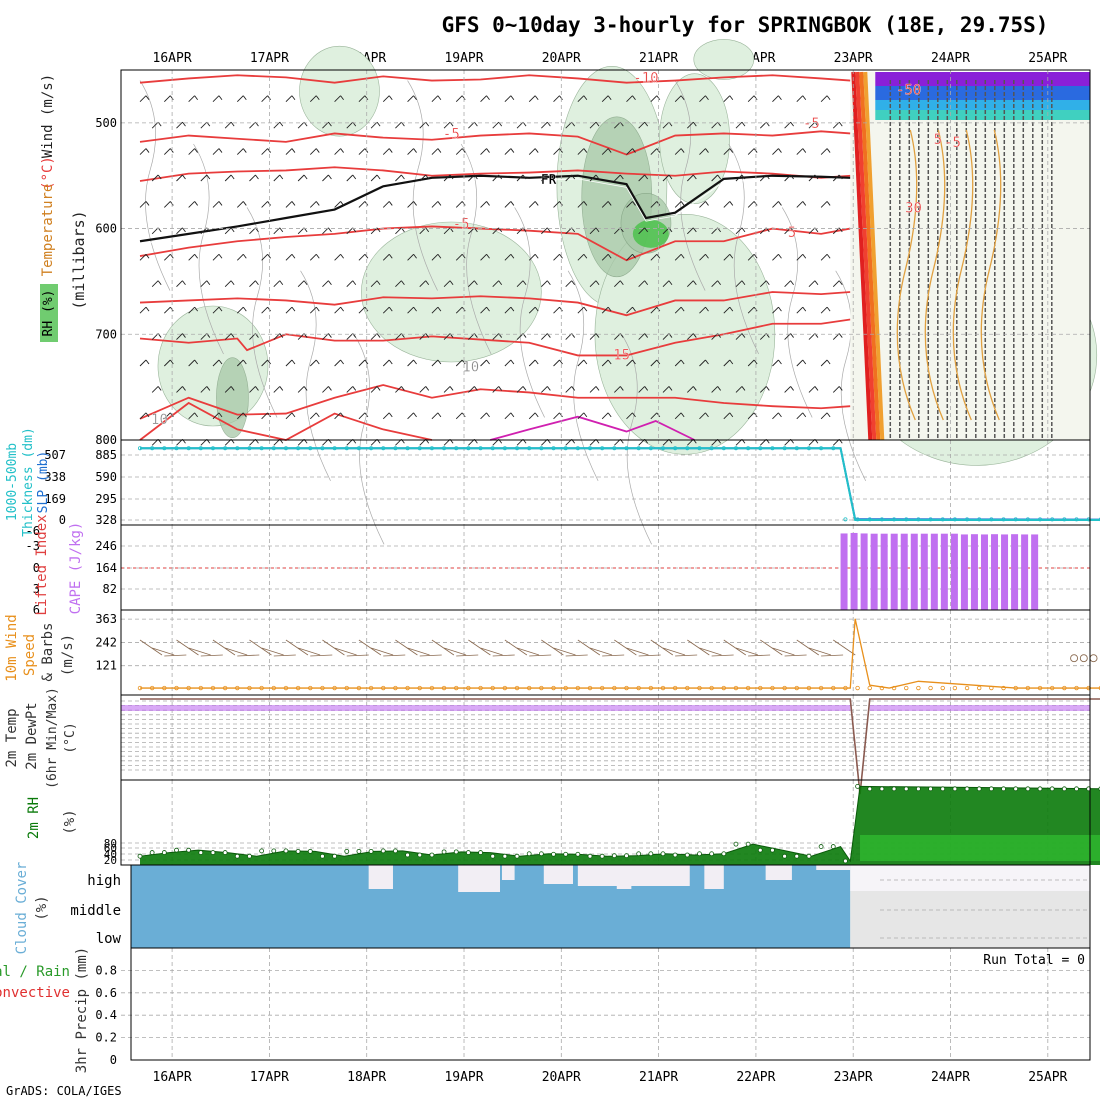 The image size is (1100, 1100). What do you see at coordinates (48, 651) in the screenshot?
I see `ylabel-barbs: & Barbs` at bounding box center [48, 651].